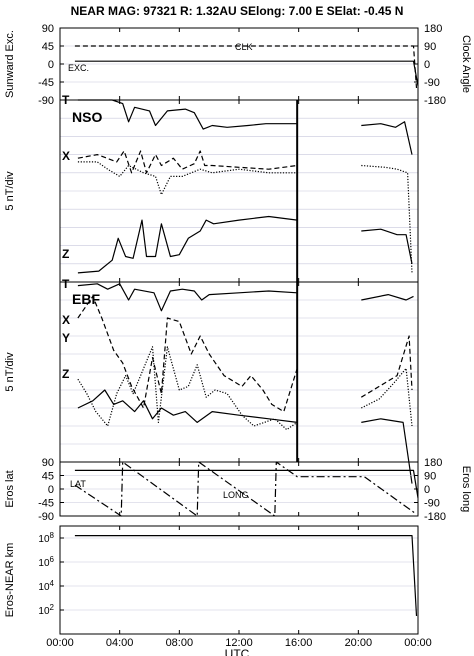 This screenshot has height=656, width=474. What do you see at coordinates (46, 586) in the screenshot?
I see `y-tick-label: 104` at bounding box center [46, 586].